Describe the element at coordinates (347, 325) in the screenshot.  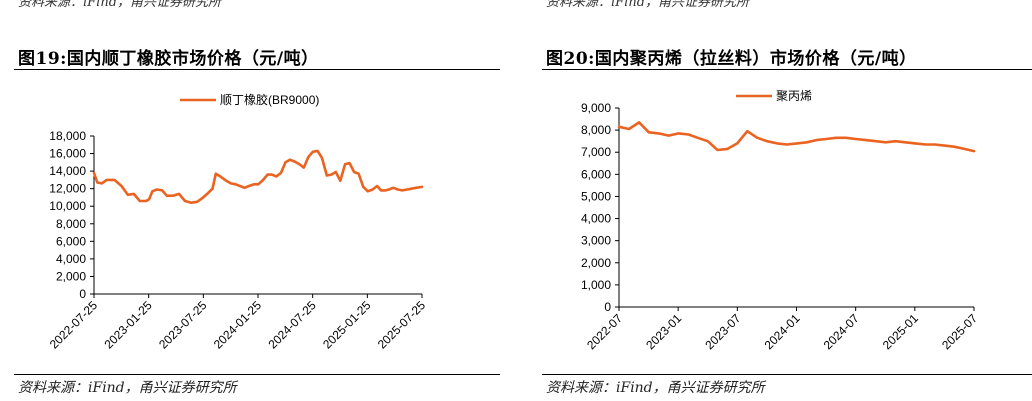
I see `x-tick-label: 2025-01-25` at that location.